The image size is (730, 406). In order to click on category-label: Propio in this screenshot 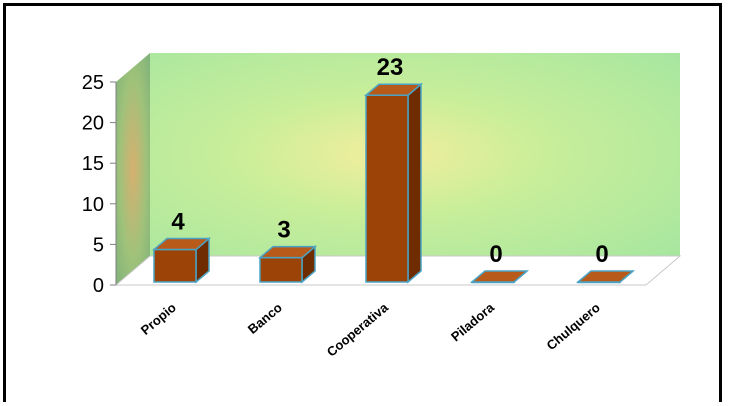, I will do `click(158, 319)`.